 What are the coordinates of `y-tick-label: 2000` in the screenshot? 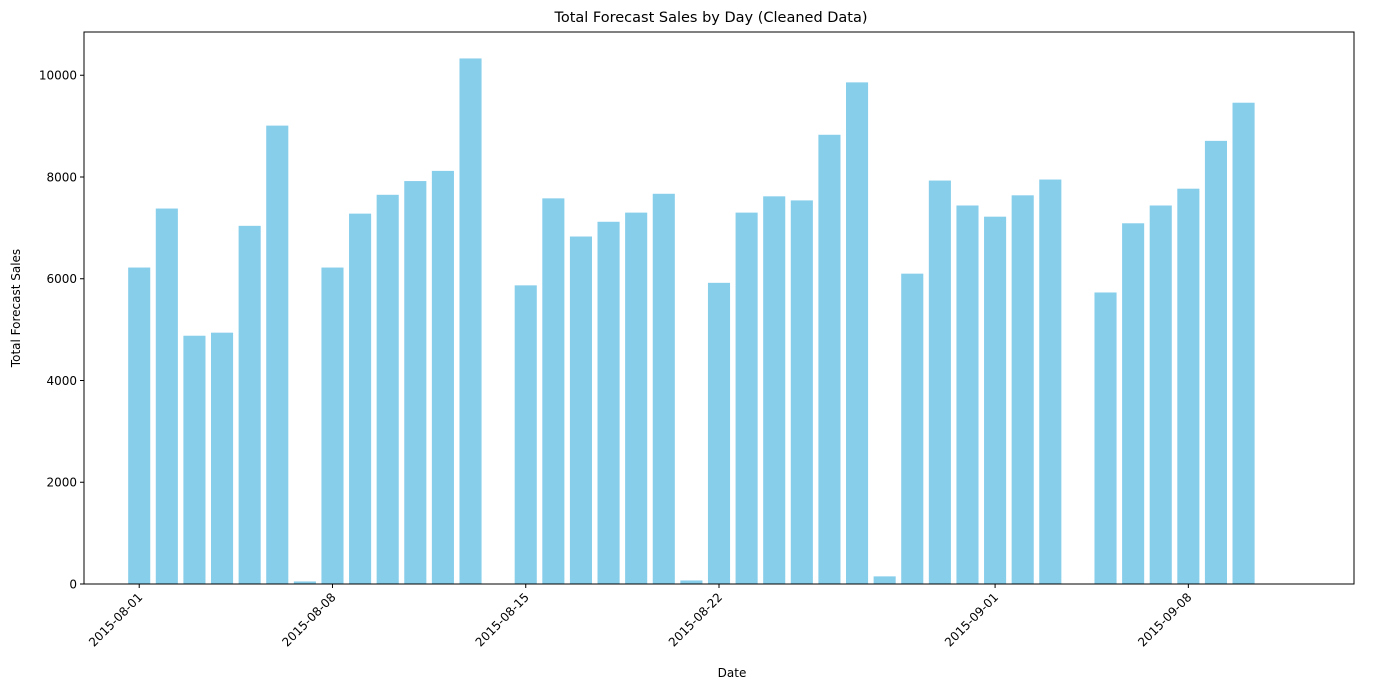 It's located at (61, 483).